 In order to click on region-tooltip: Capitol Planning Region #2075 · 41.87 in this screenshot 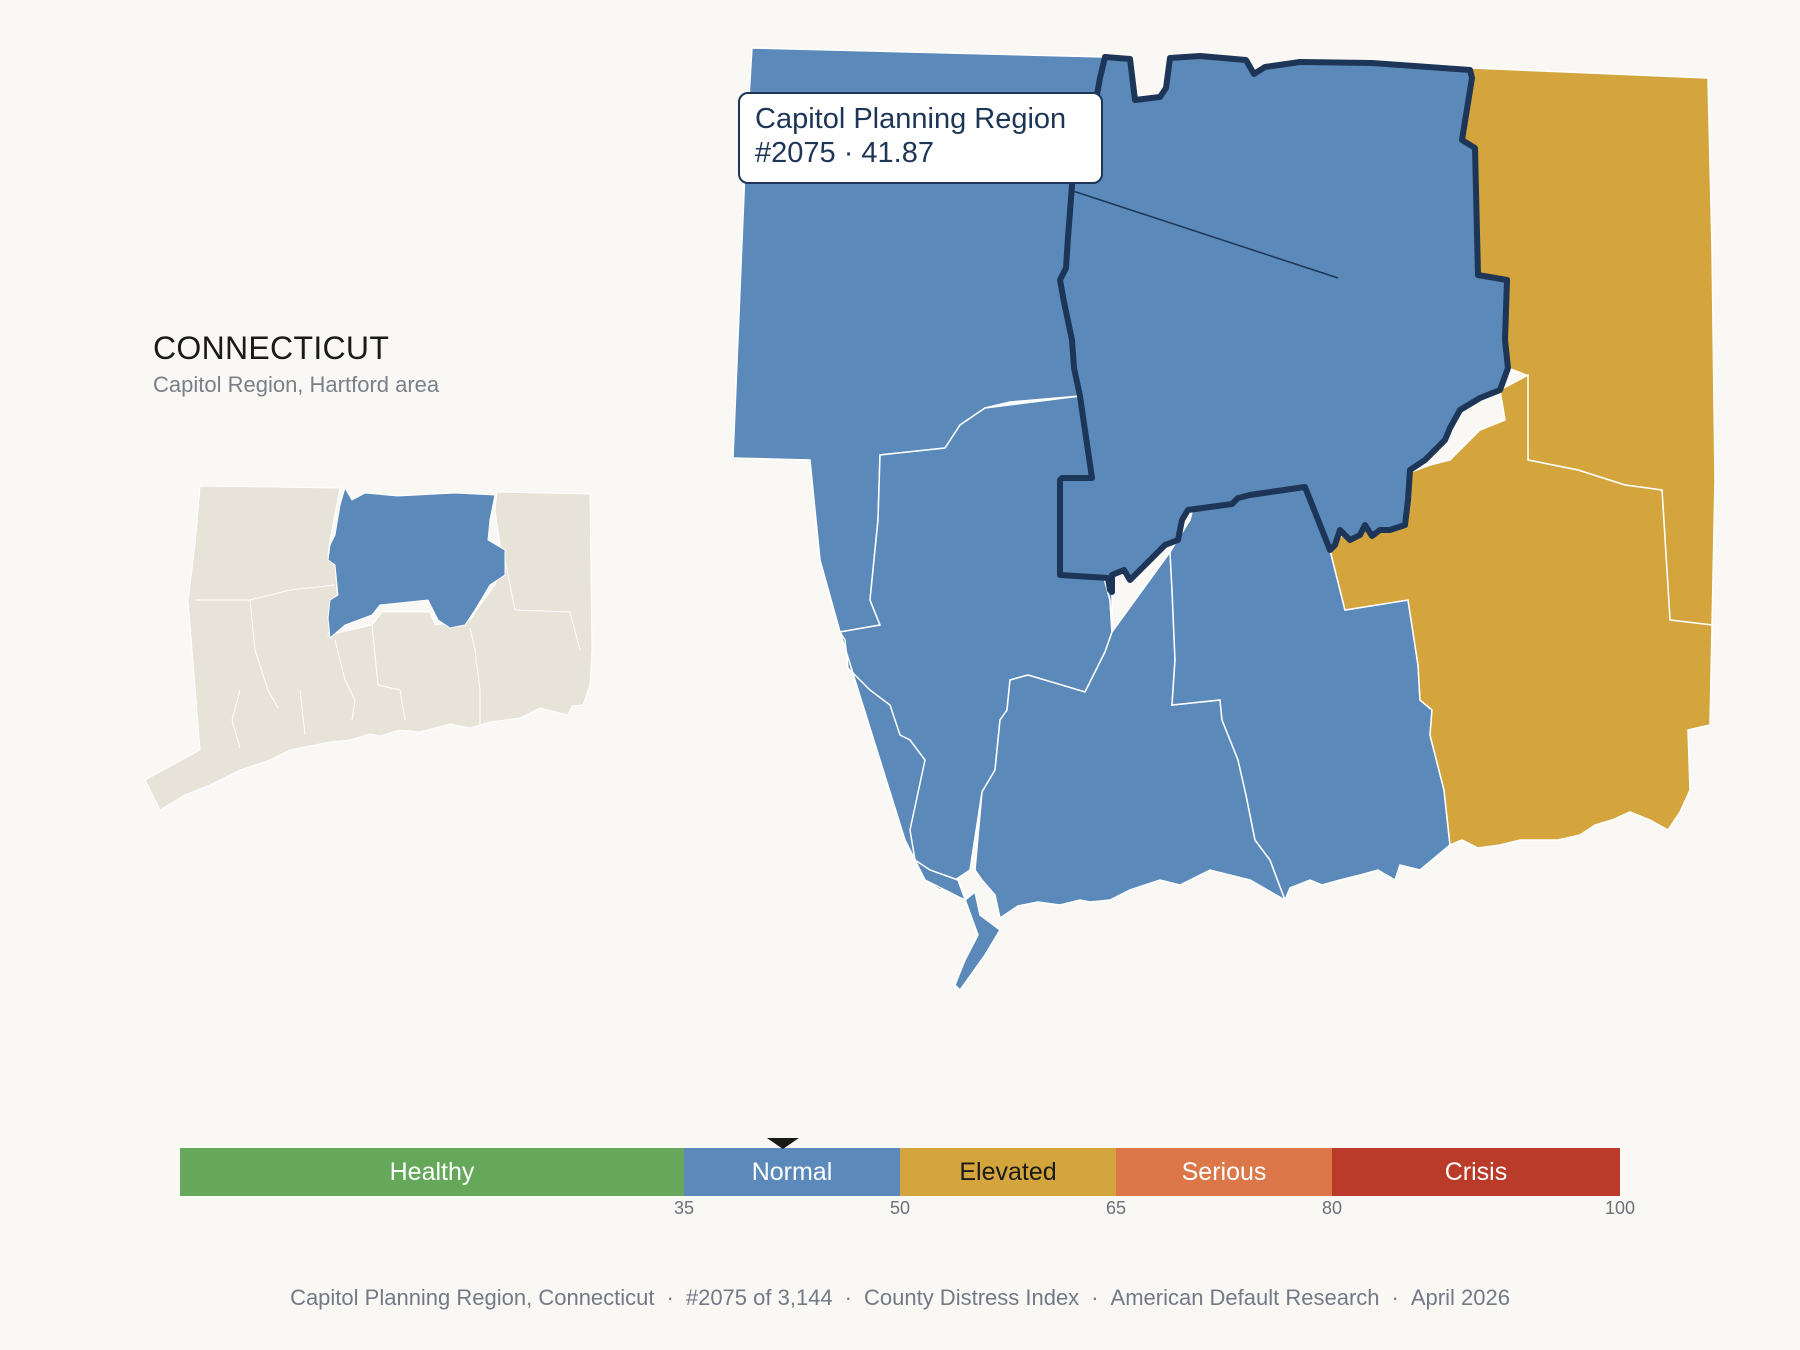, I will do `click(920, 138)`.